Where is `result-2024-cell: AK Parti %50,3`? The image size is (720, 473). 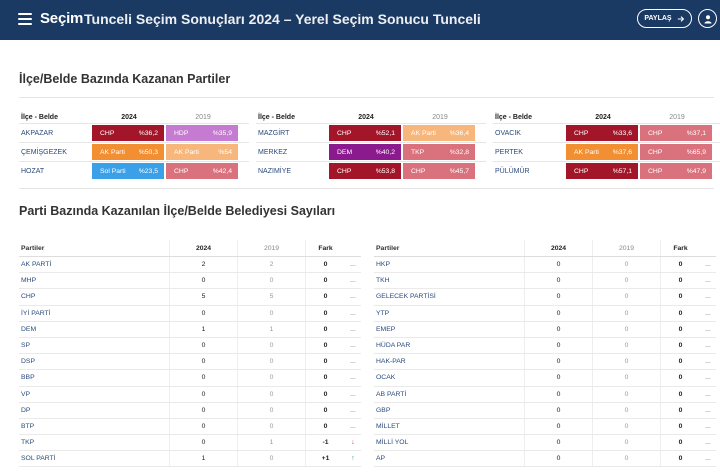
result-2024-cell: AK Parti %50,3 is located at coordinates (128, 152).